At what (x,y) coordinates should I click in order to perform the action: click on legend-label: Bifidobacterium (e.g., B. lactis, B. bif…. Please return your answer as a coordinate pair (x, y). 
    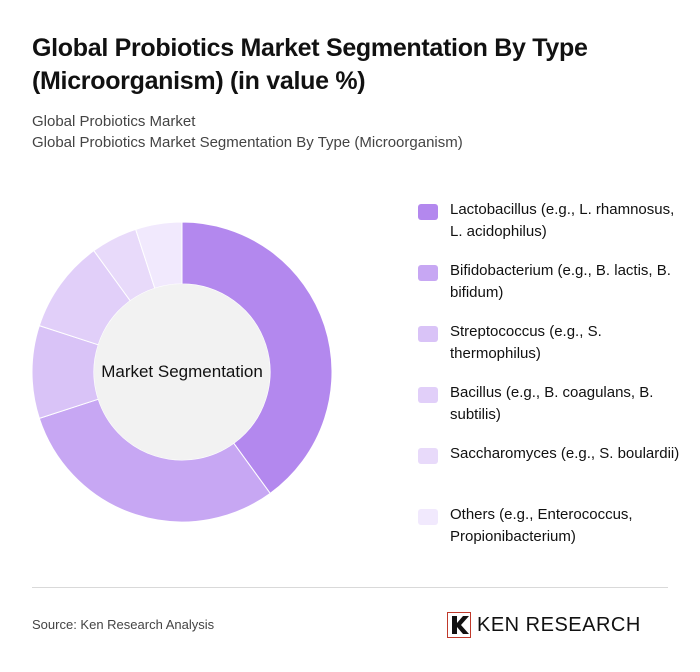
    Looking at the image, I should click on (560, 281).